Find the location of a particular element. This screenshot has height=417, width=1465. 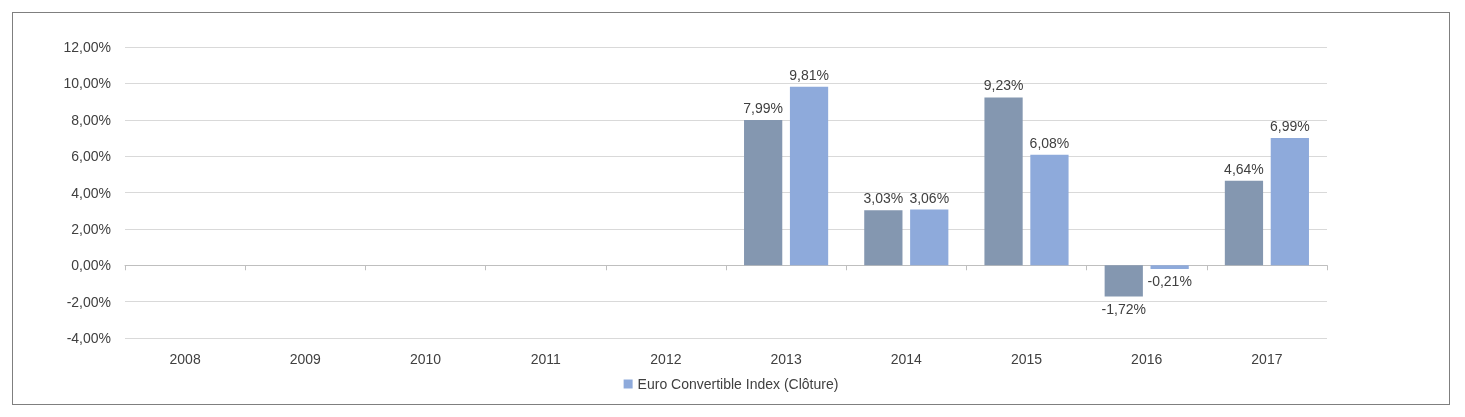

y-tick-label: -2,00% is located at coordinates (88, 301).